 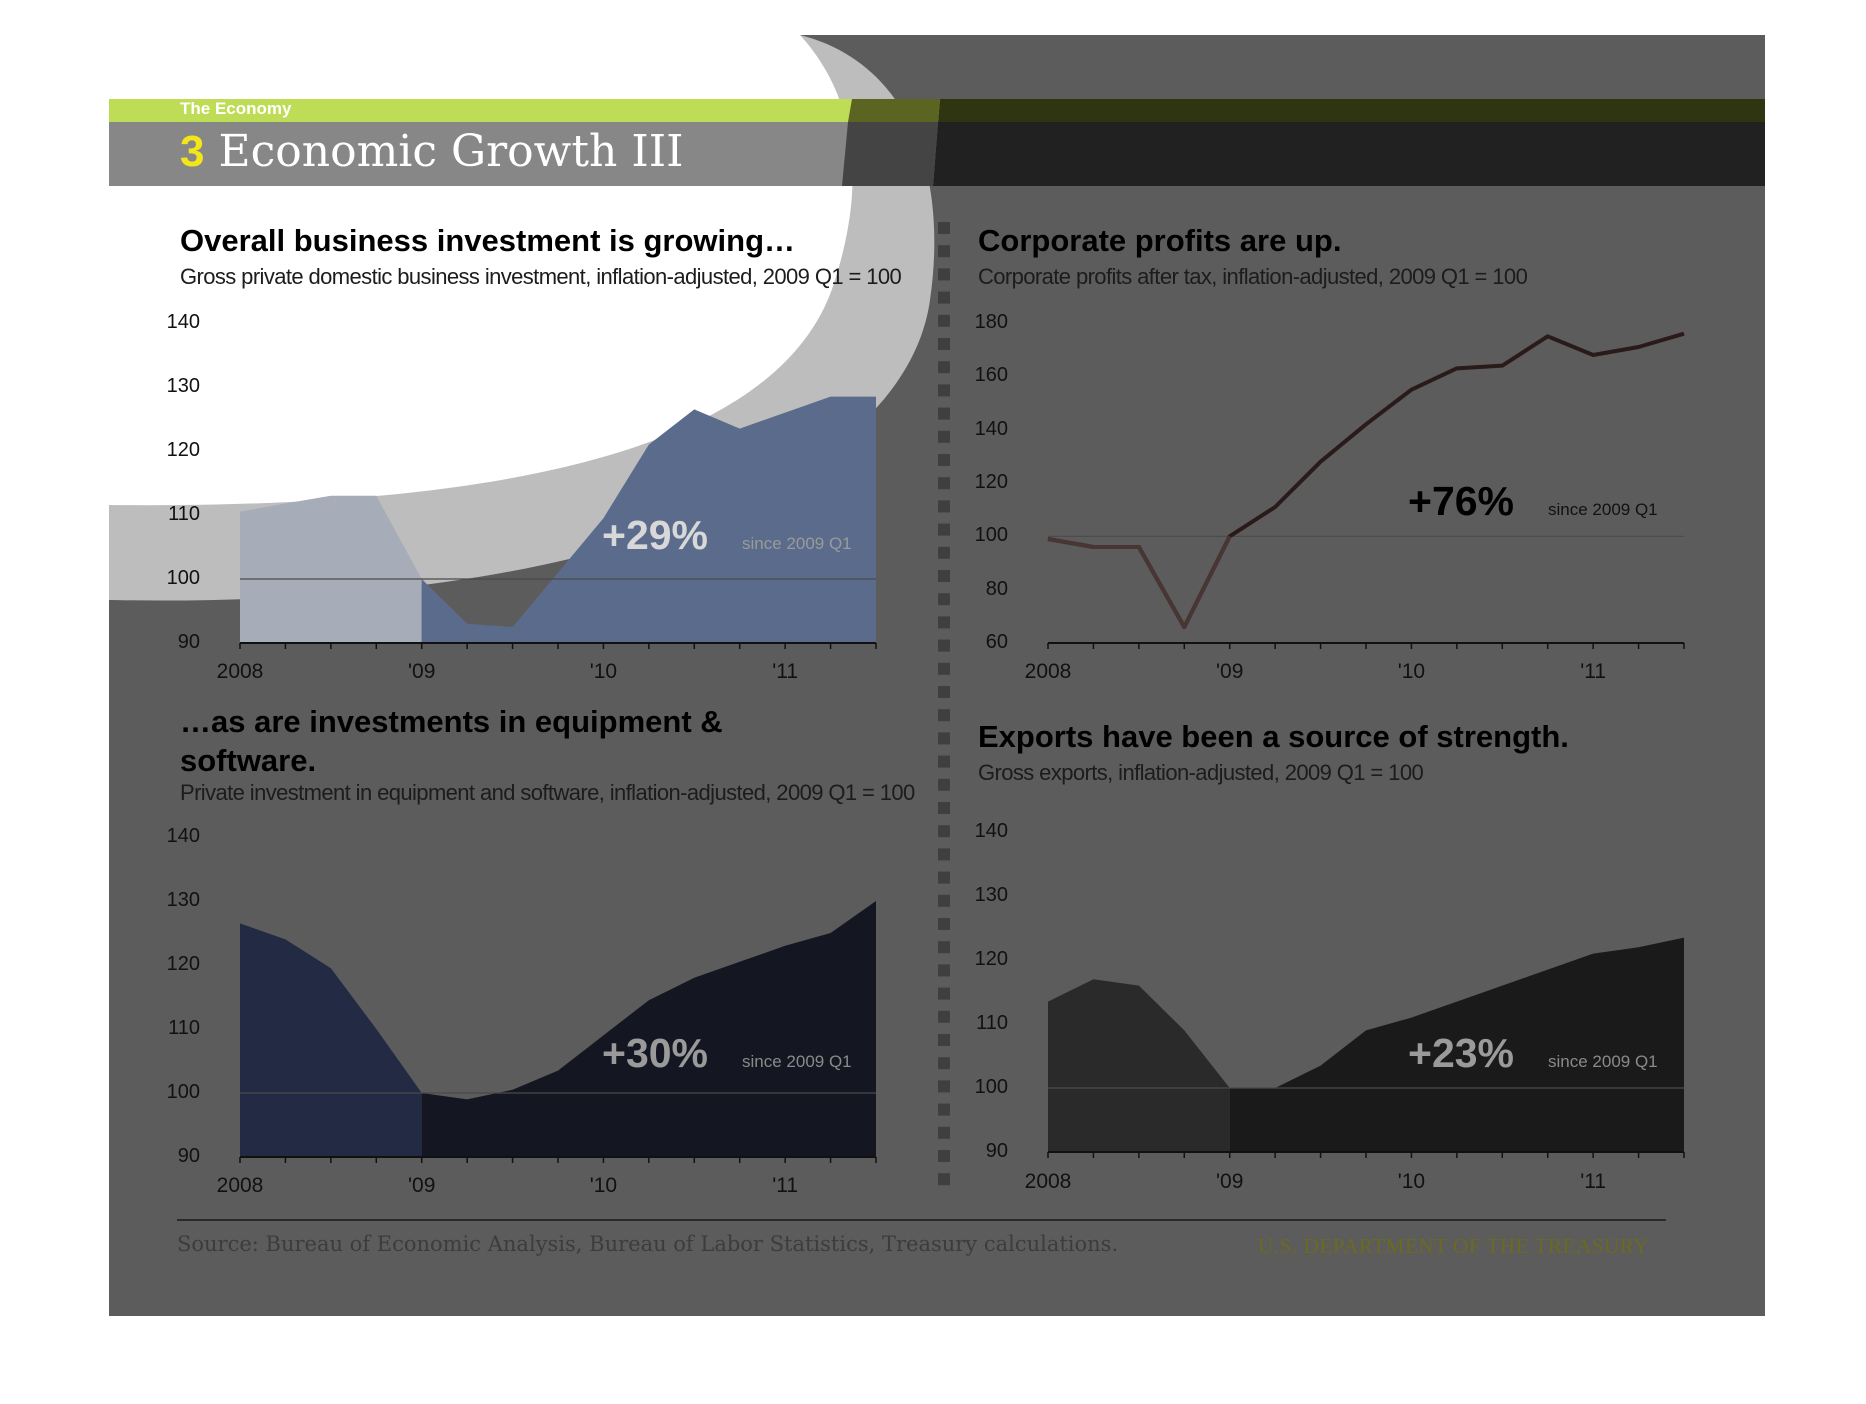 I want to click on growth-callout: +29%, so click(x=655, y=535).